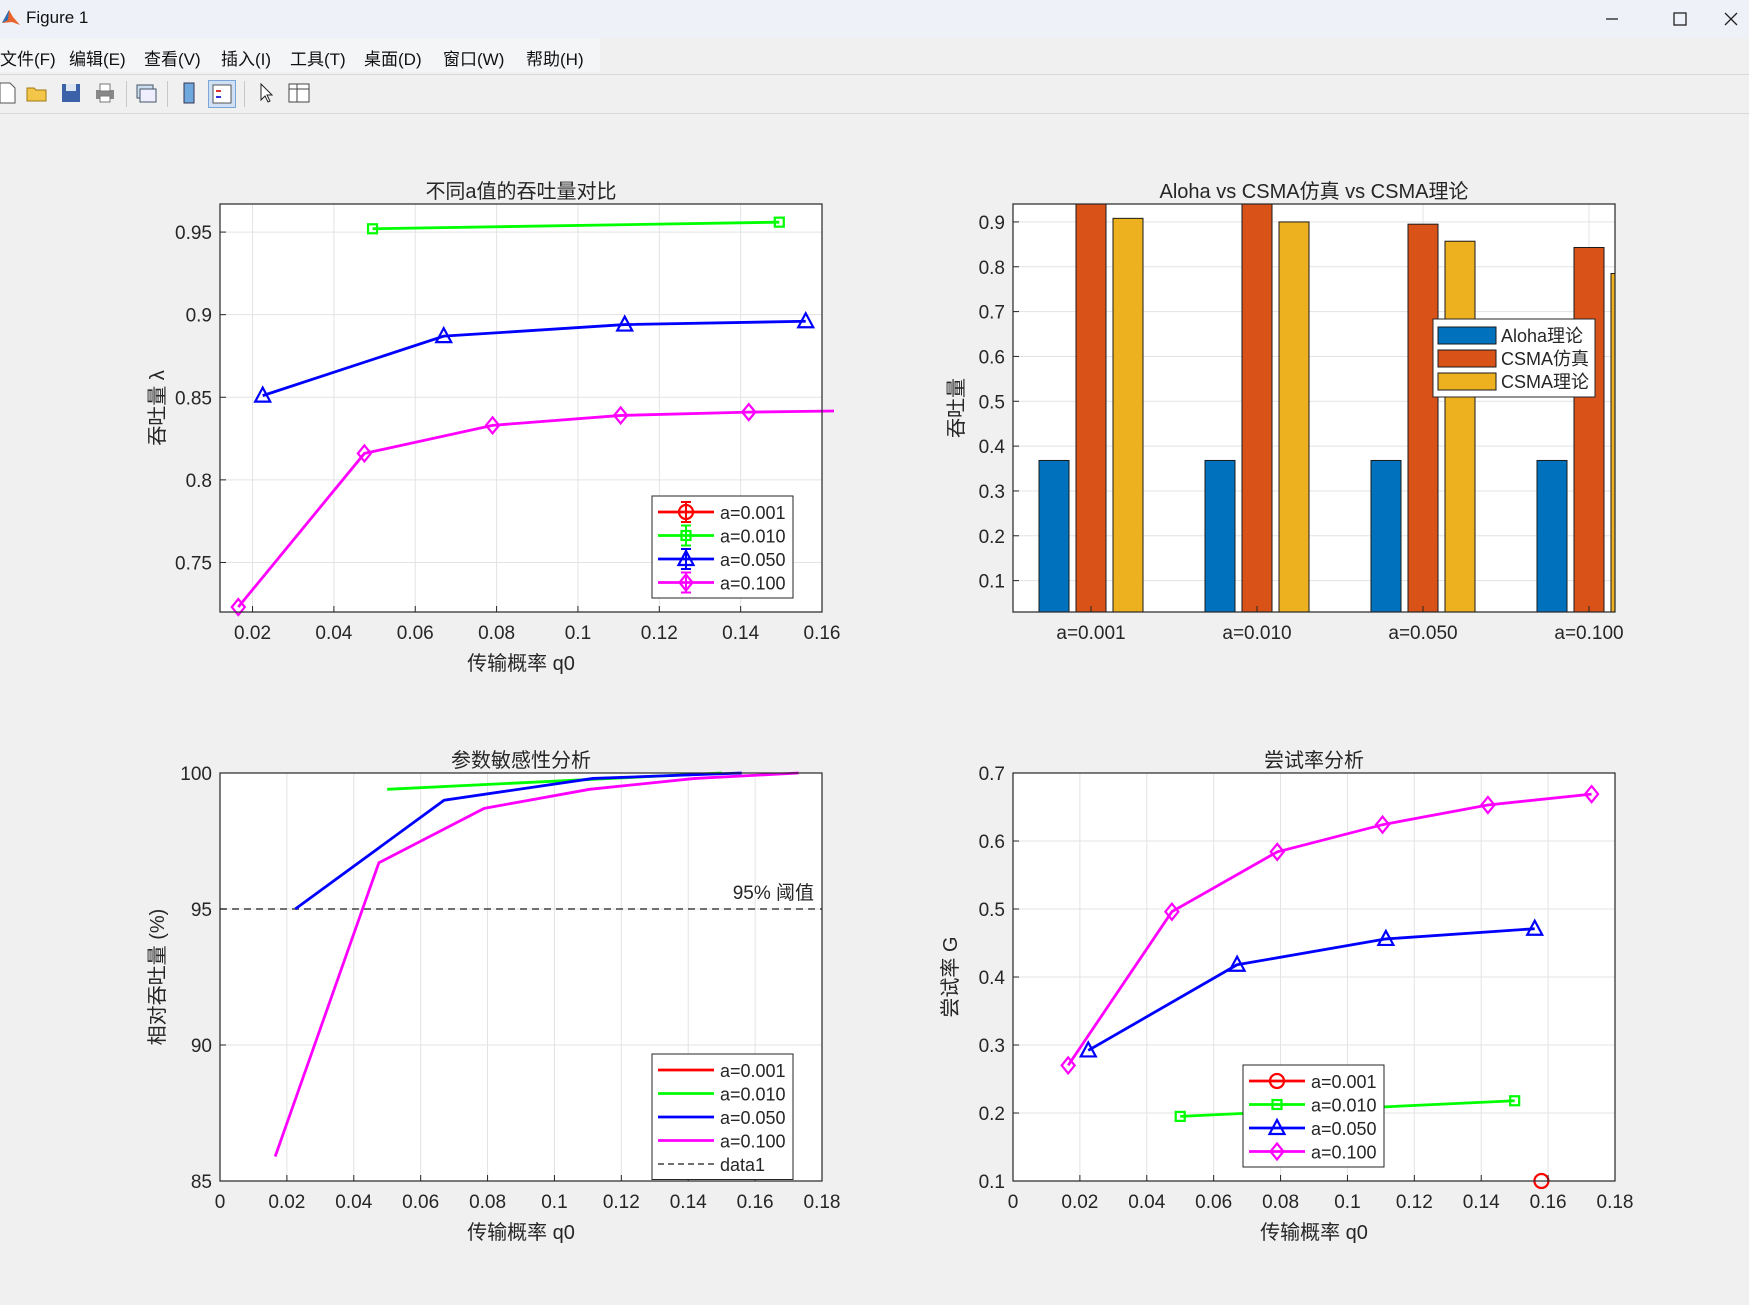 This screenshot has width=1749, height=1305. Describe the element at coordinates (621, 1202) in the screenshot. I see `x-tick-label: 0.12` at that location.